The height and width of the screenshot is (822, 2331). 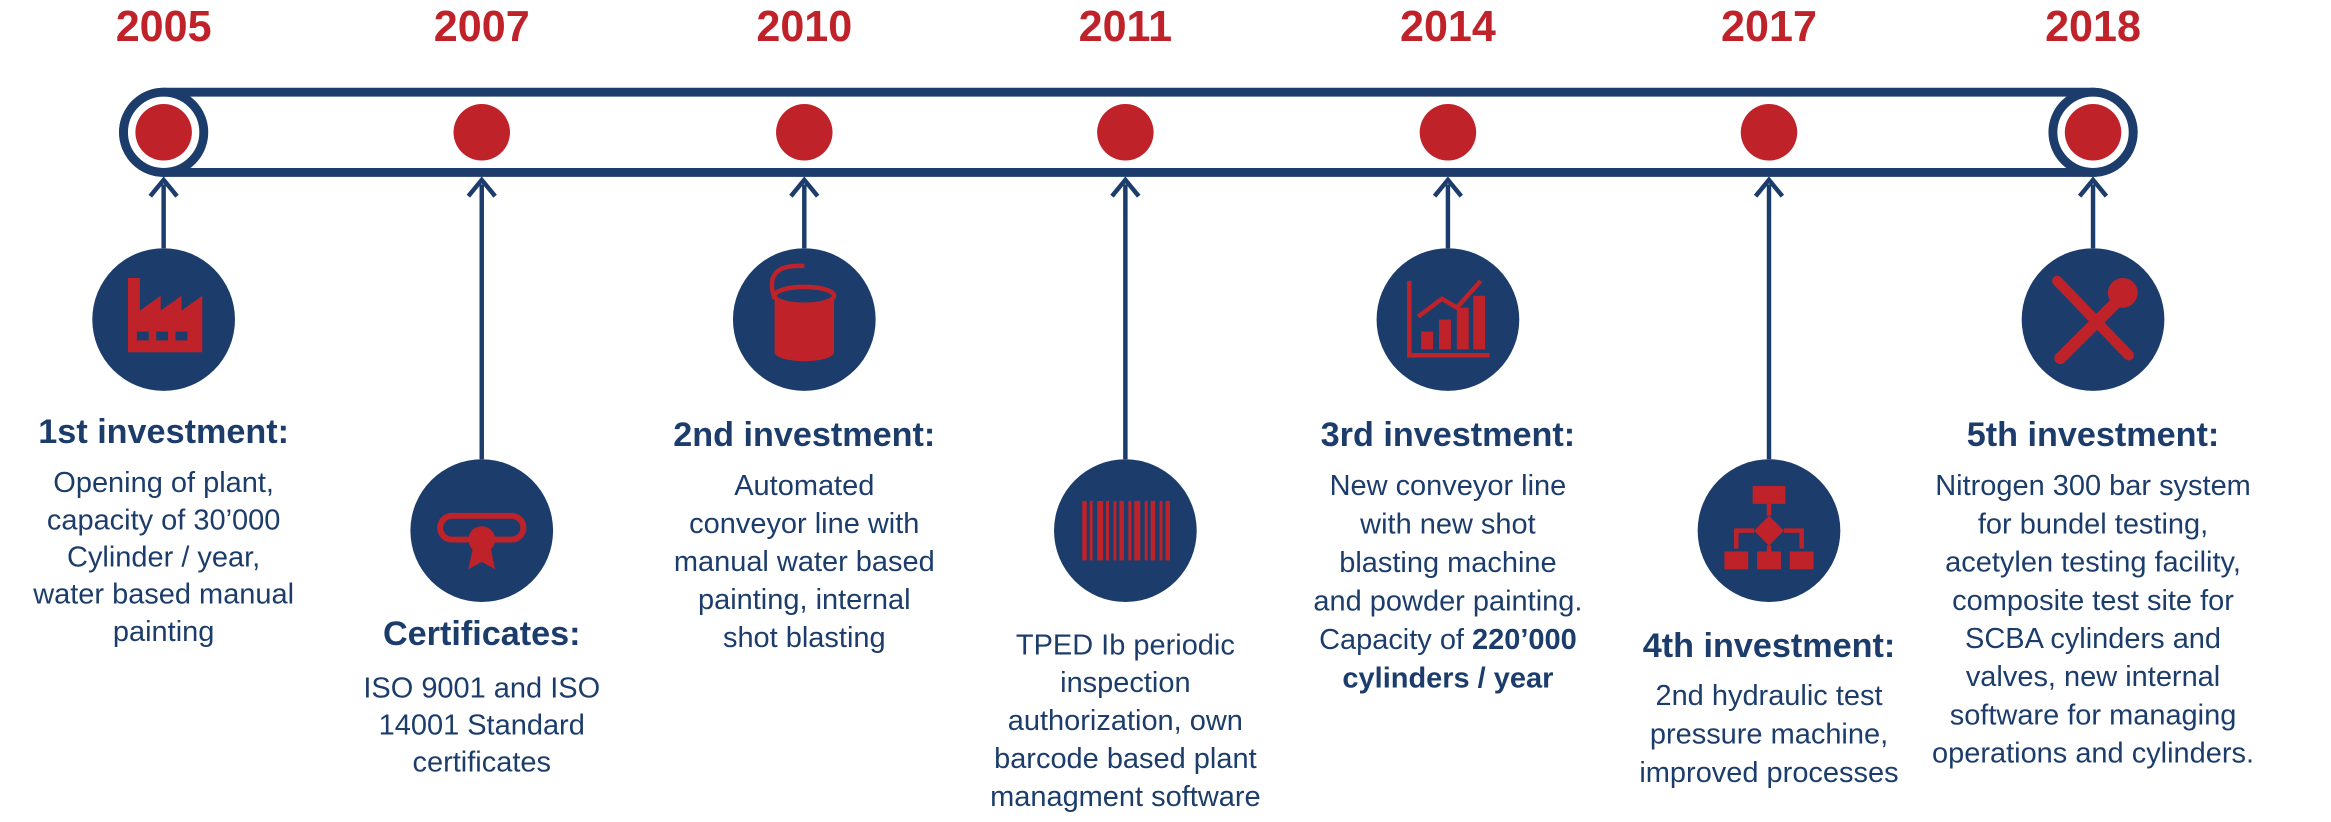 What do you see at coordinates (2093, 754) in the screenshot?
I see `event-text: operations and cylinders.` at bounding box center [2093, 754].